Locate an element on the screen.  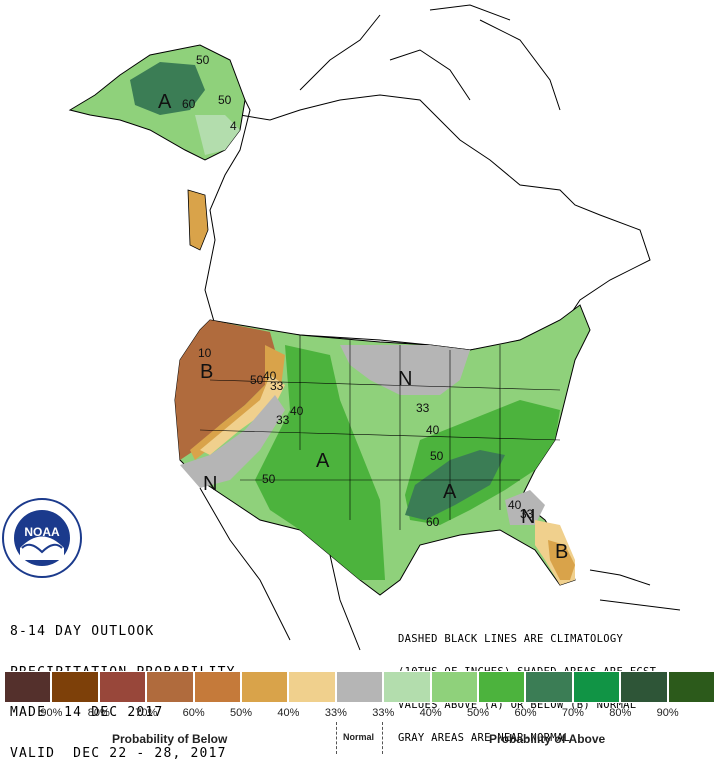
label-west-n: N is located at coordinates (210, 484).